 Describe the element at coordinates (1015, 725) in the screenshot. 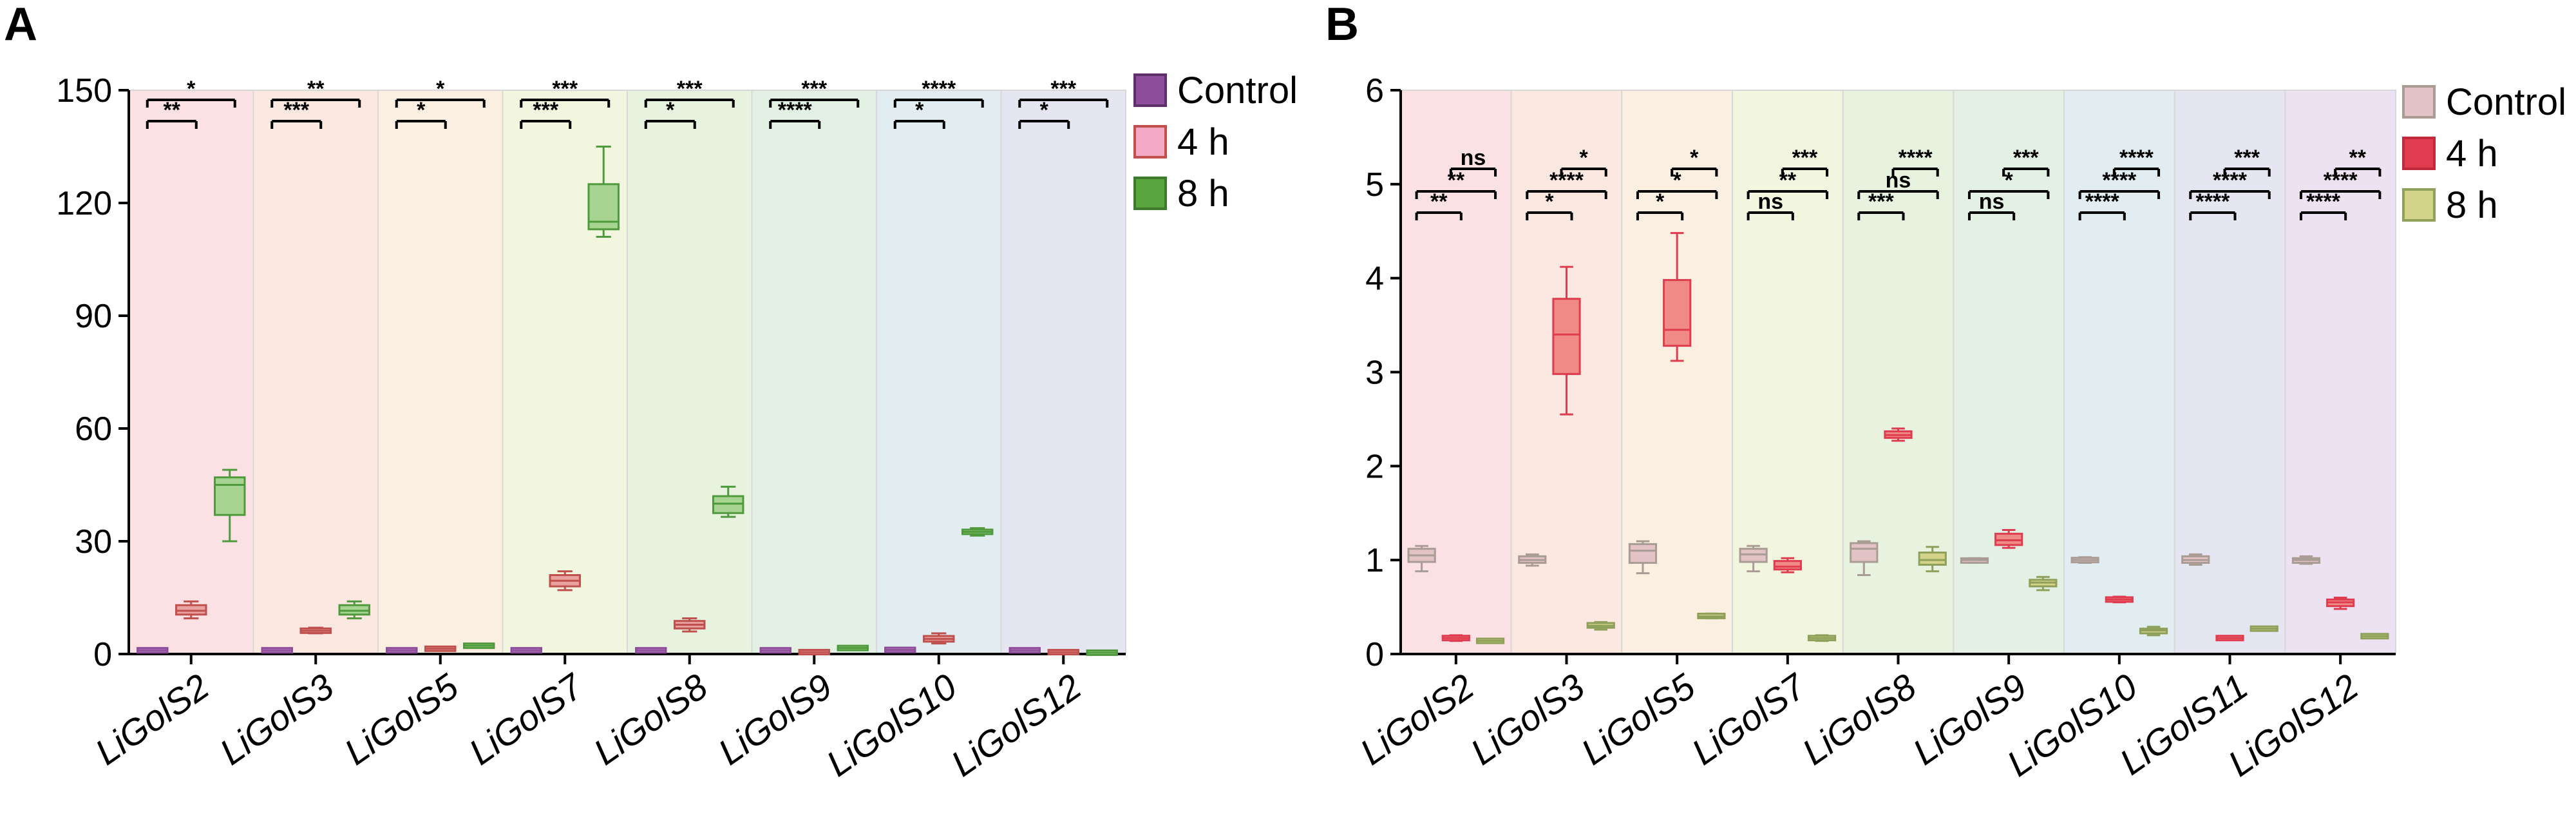

I see `x-tick-label: LiGolS12` at that location.